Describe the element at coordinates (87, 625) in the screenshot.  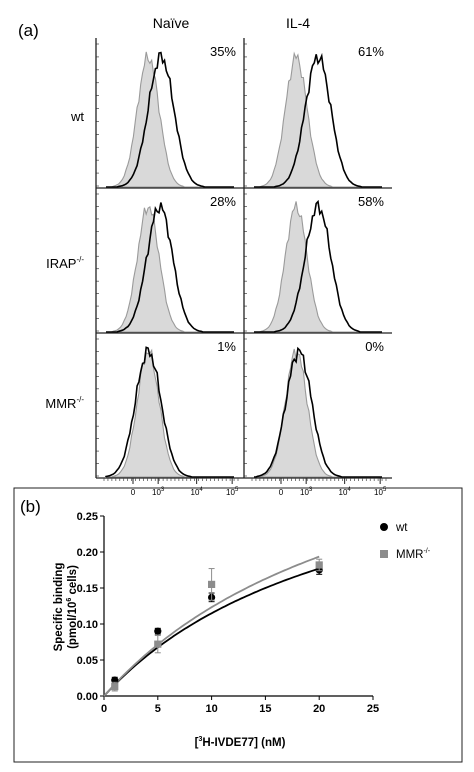
I see `y-tick-label: 0.10` at that location.